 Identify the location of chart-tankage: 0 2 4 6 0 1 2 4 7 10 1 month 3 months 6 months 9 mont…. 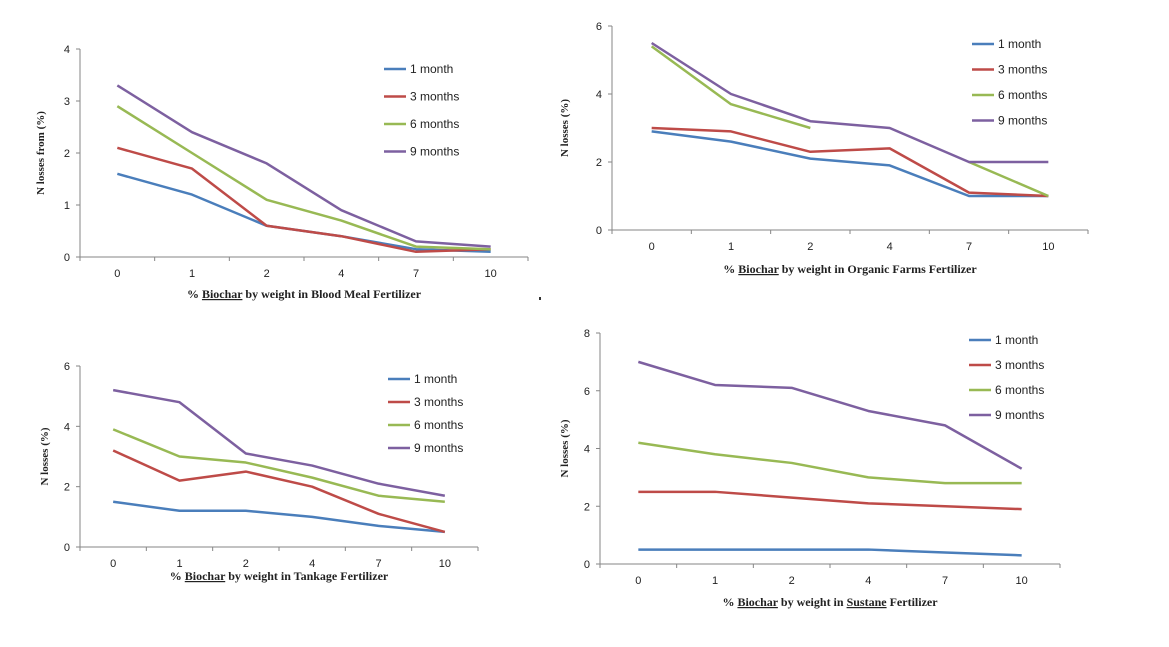
(259, 472).